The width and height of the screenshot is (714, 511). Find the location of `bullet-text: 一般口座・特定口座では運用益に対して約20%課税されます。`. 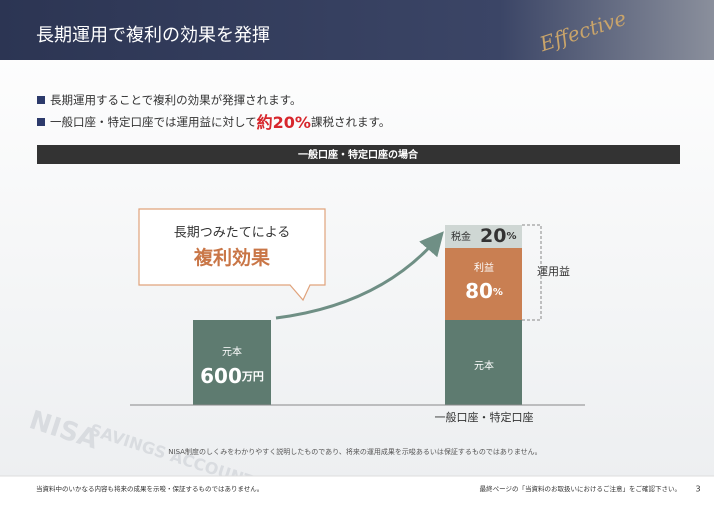

bullet-text: 一般口座・特定口座では運用益に対して約20%課税されます。 is located at coordinates (220, 122).